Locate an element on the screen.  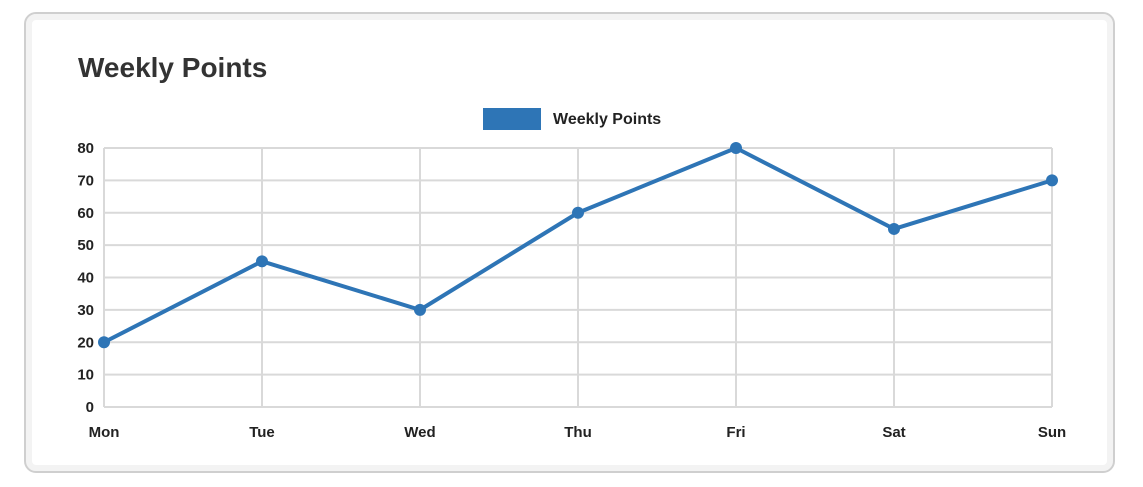
x-tick-label: Sat is located at coordinates (893, 432).